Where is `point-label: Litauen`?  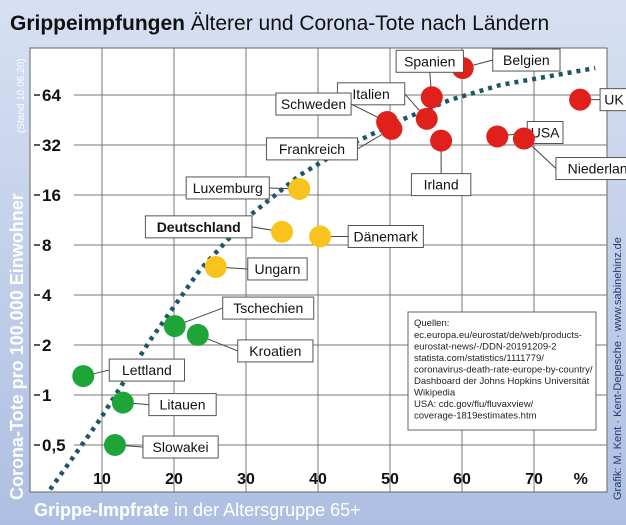
point-label: Litauen is located at coordinates (183, 405).